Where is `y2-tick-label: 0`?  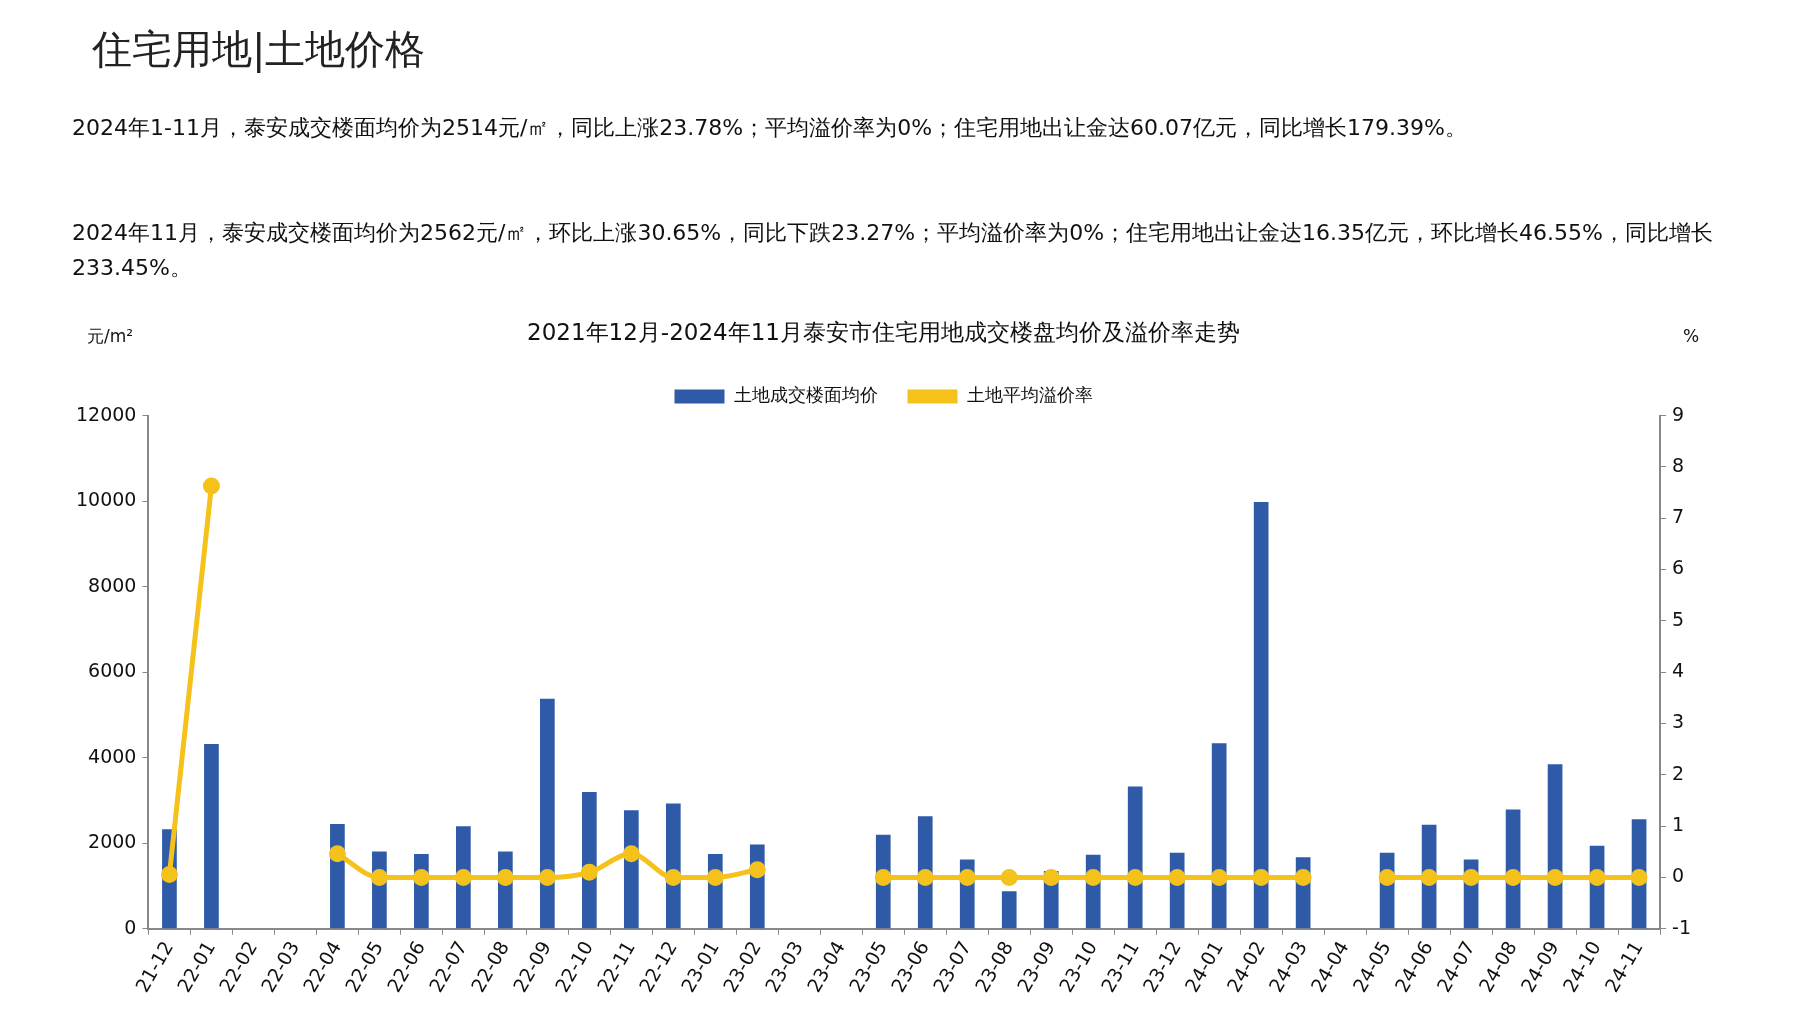 y2-tick-label: 0 is located at coordinates (1678, 875).